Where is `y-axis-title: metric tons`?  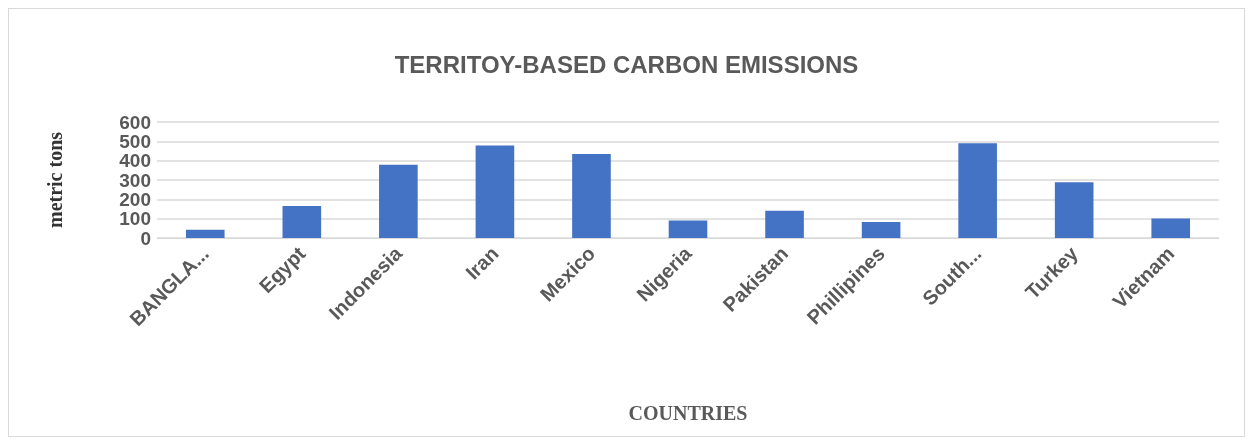
y-axis-title: metric tons is located at coordinates (55, 180).